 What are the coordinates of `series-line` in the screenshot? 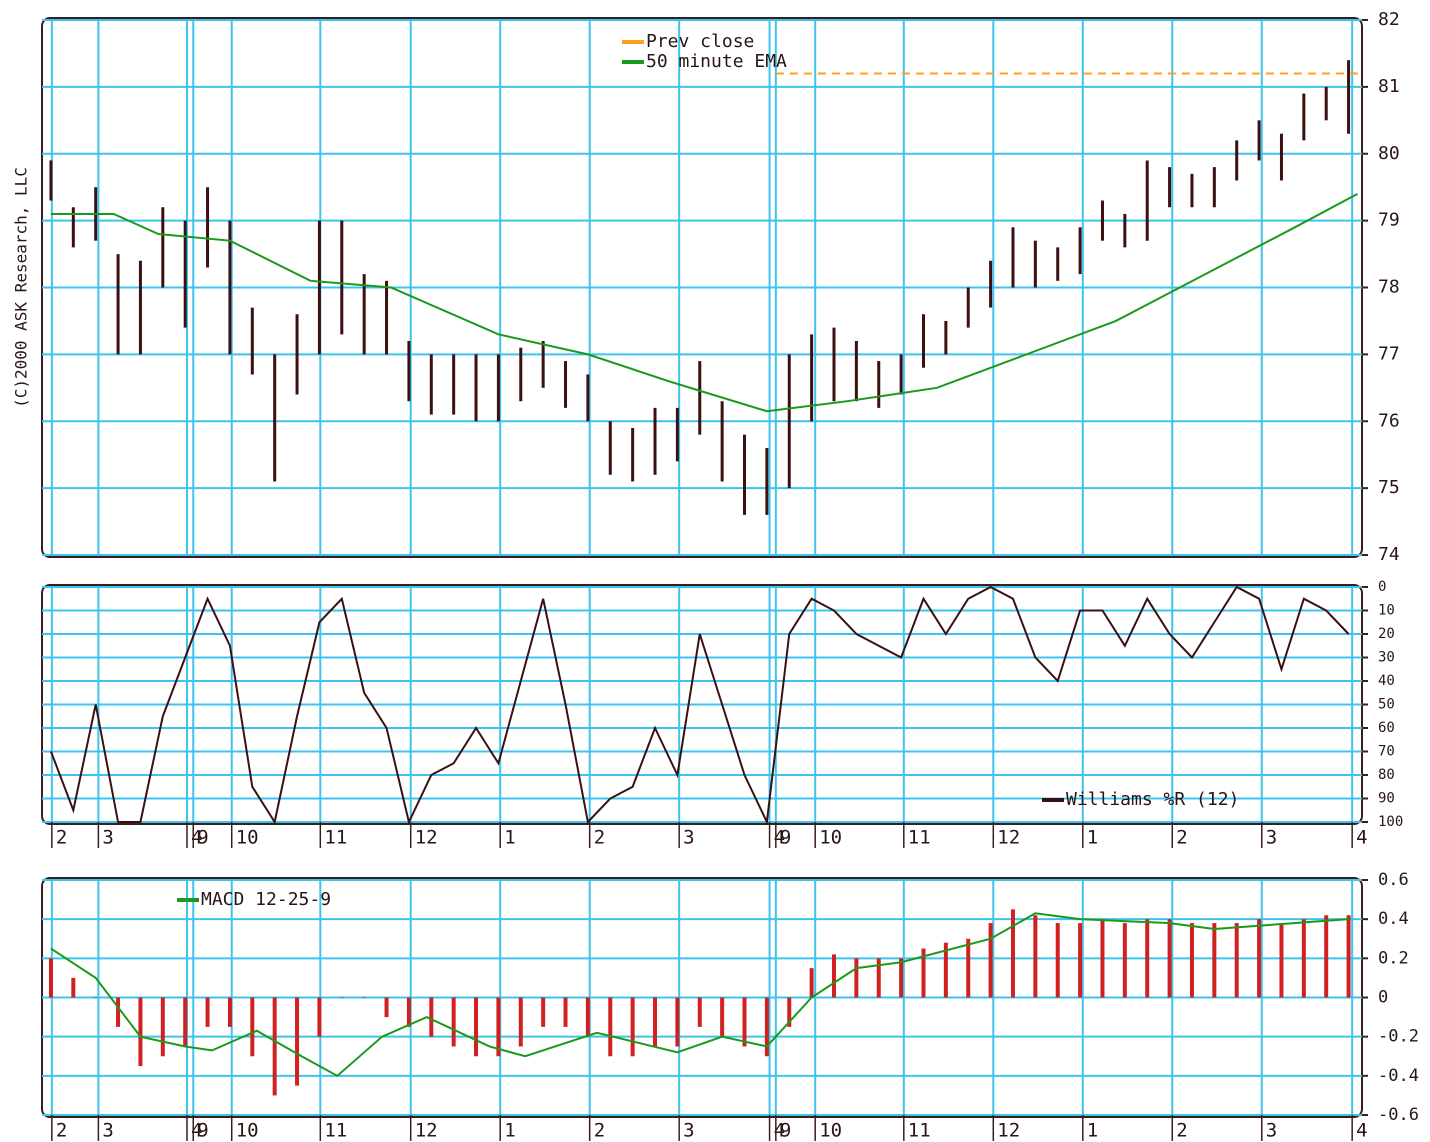 It's located at (699, 995).